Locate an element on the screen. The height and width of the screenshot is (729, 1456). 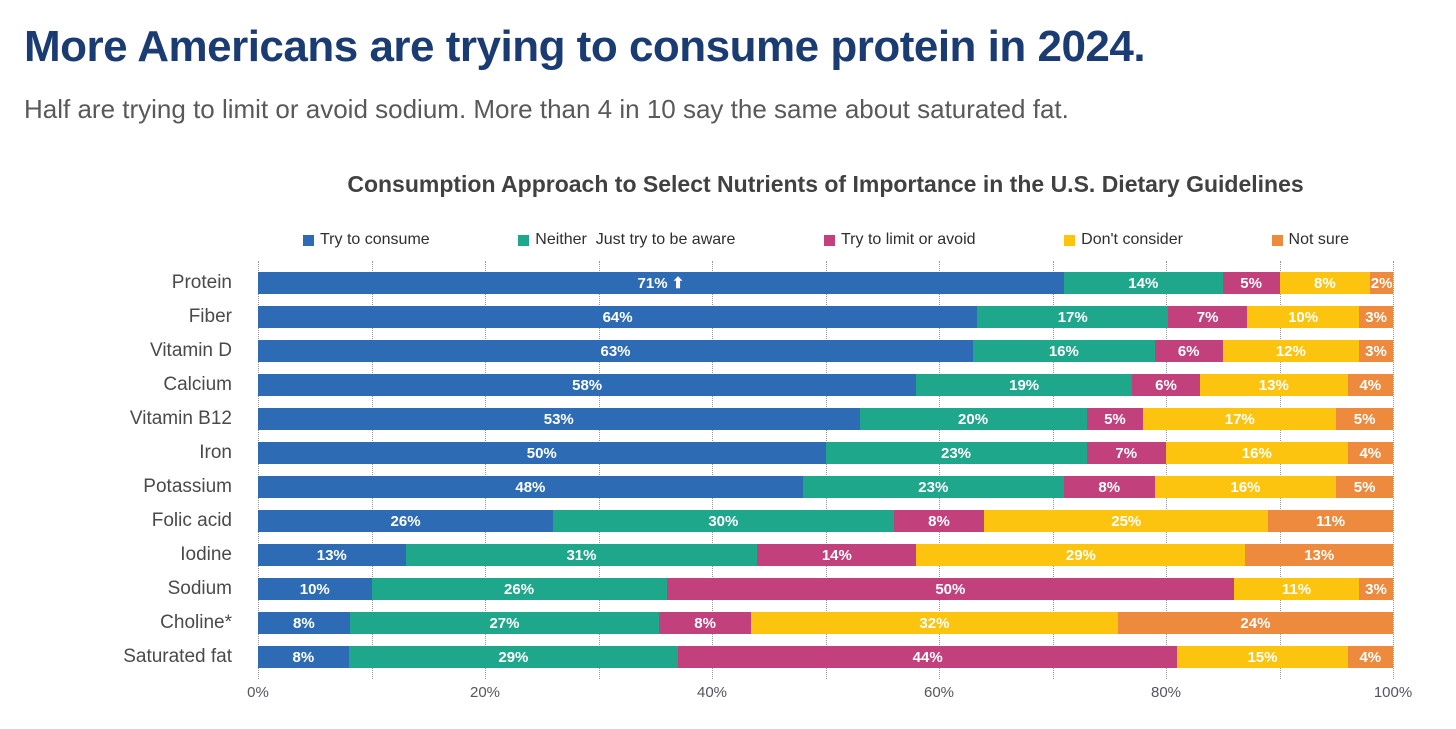
bar-segment-try-to-consume: 71% ⬆ is located at coordinates (661, 283).